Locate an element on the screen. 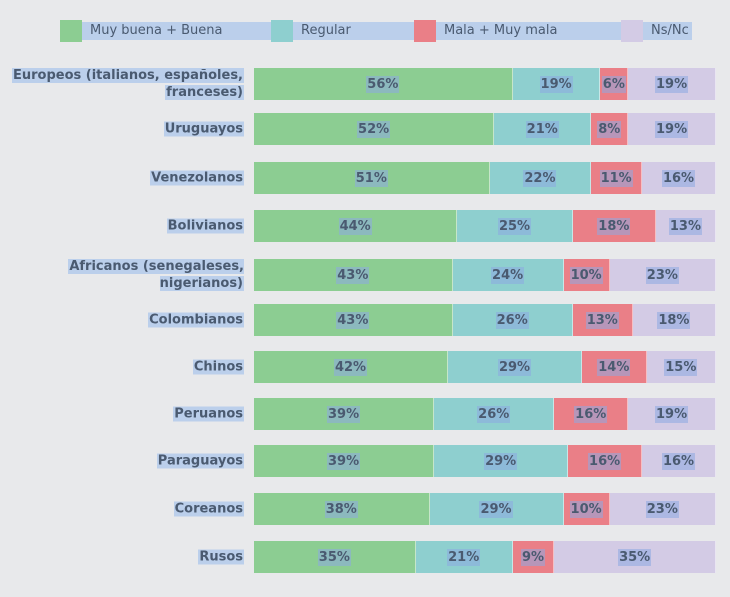 The height and width of the screenshot is (597, 730). bar-segment: 22% is located at coordinates (540, 178).